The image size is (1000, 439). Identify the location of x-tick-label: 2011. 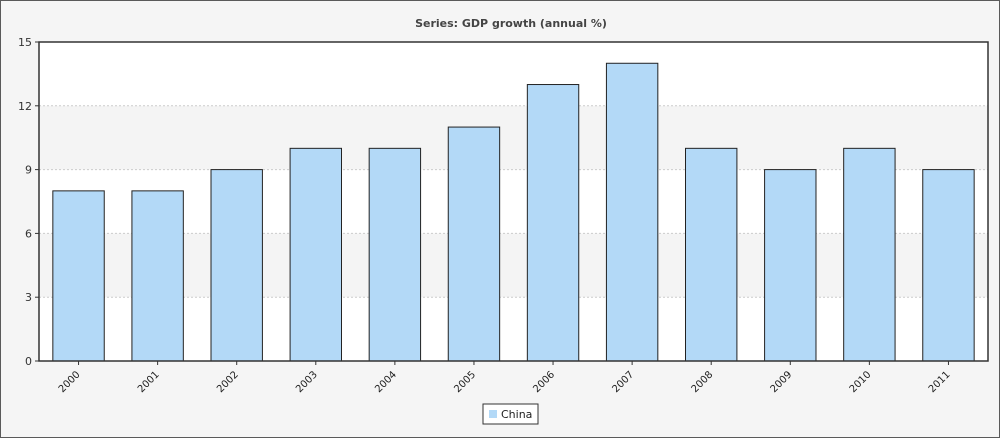
(940, 382).